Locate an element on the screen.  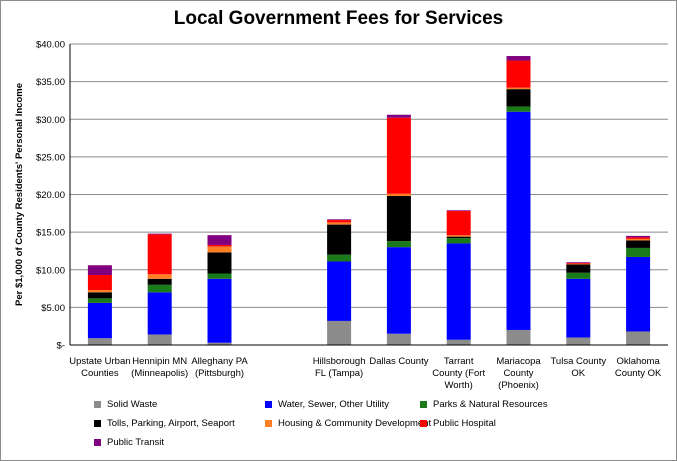
legend-label: Public Transit is located at coordinates (136, 442).